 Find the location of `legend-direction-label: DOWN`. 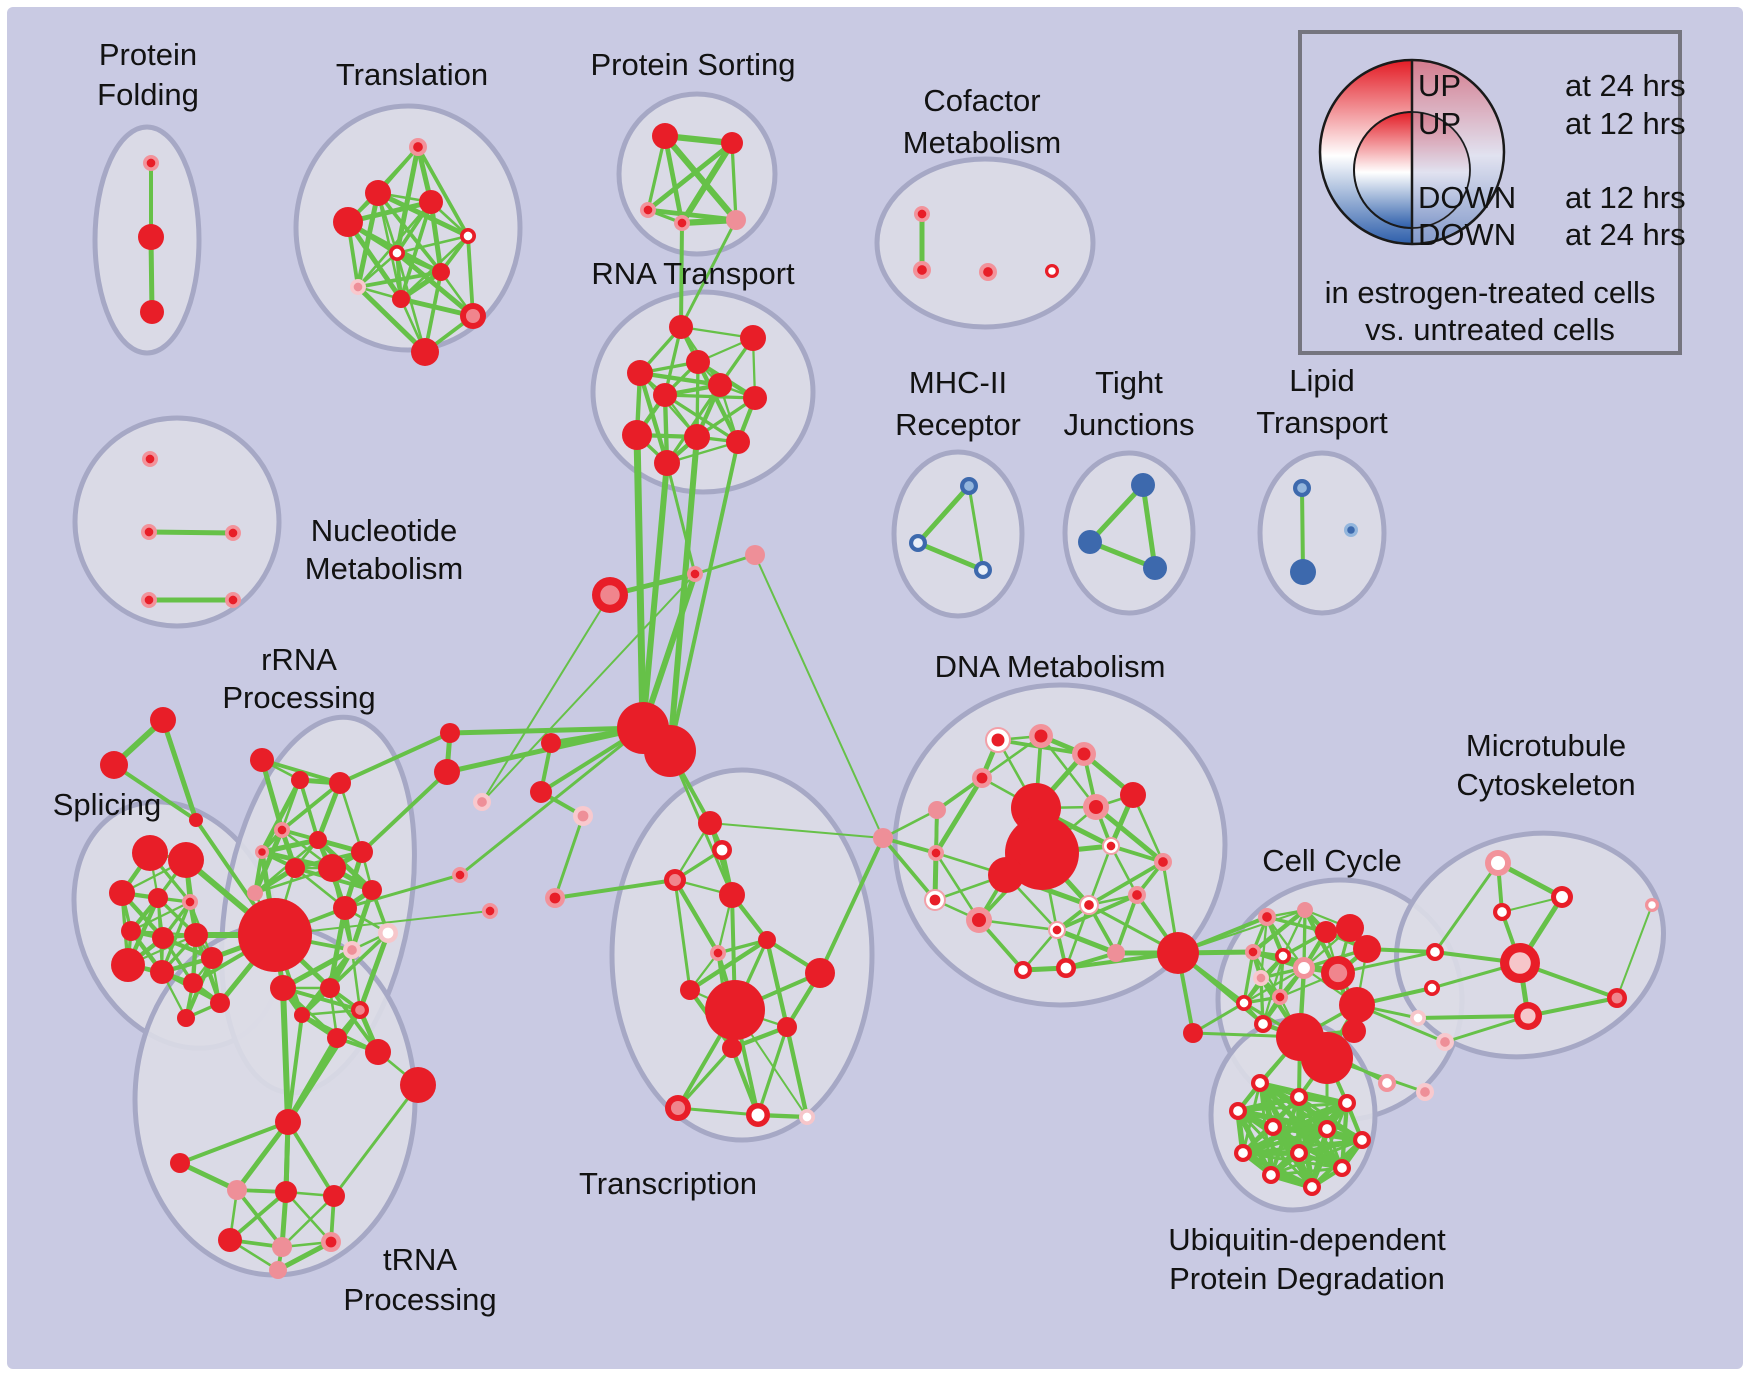

legend-direction-label: DOWN is located at coordinates (1467, 234).